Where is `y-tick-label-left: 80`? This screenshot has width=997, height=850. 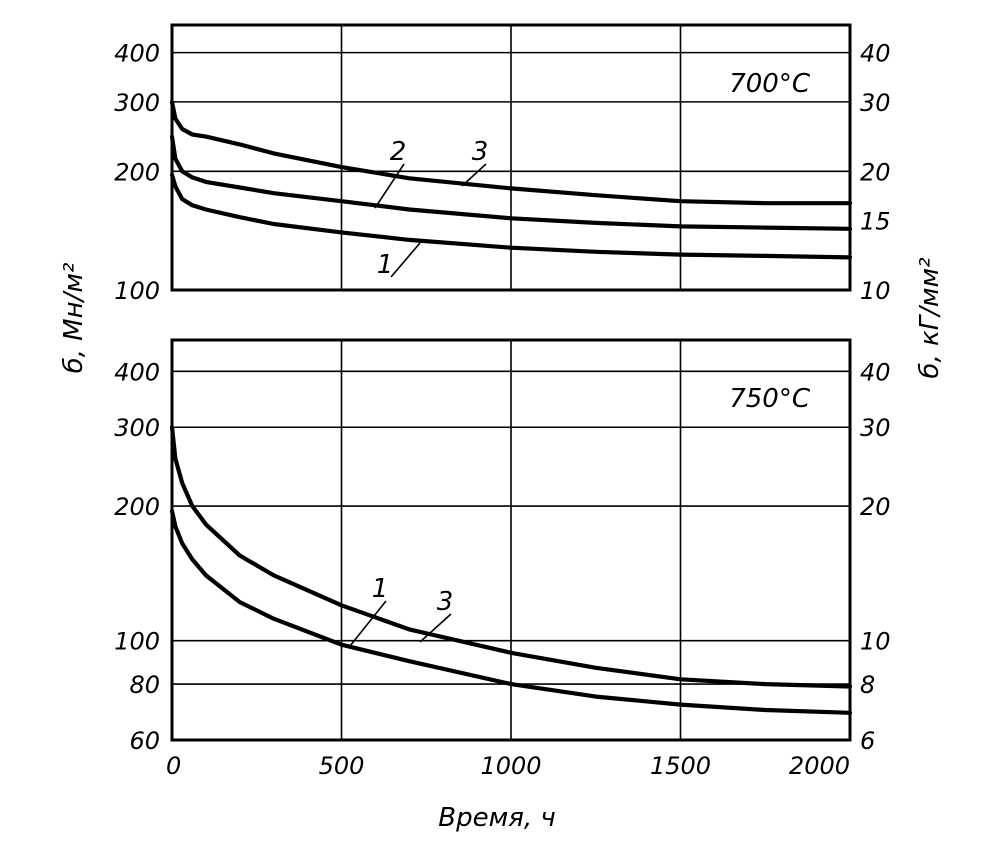
y-tick-label-left: 80 is located at coordinates (144, 685).